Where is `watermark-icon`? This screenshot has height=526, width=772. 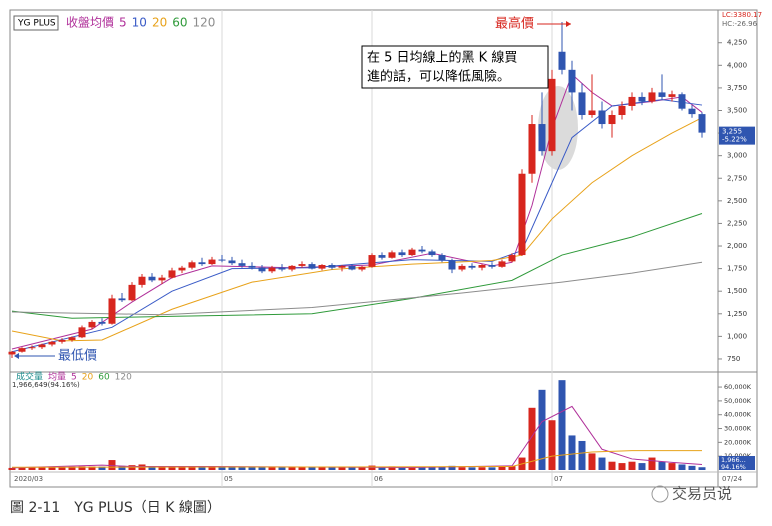
watermark-icon is located at coordinates (660, 494).